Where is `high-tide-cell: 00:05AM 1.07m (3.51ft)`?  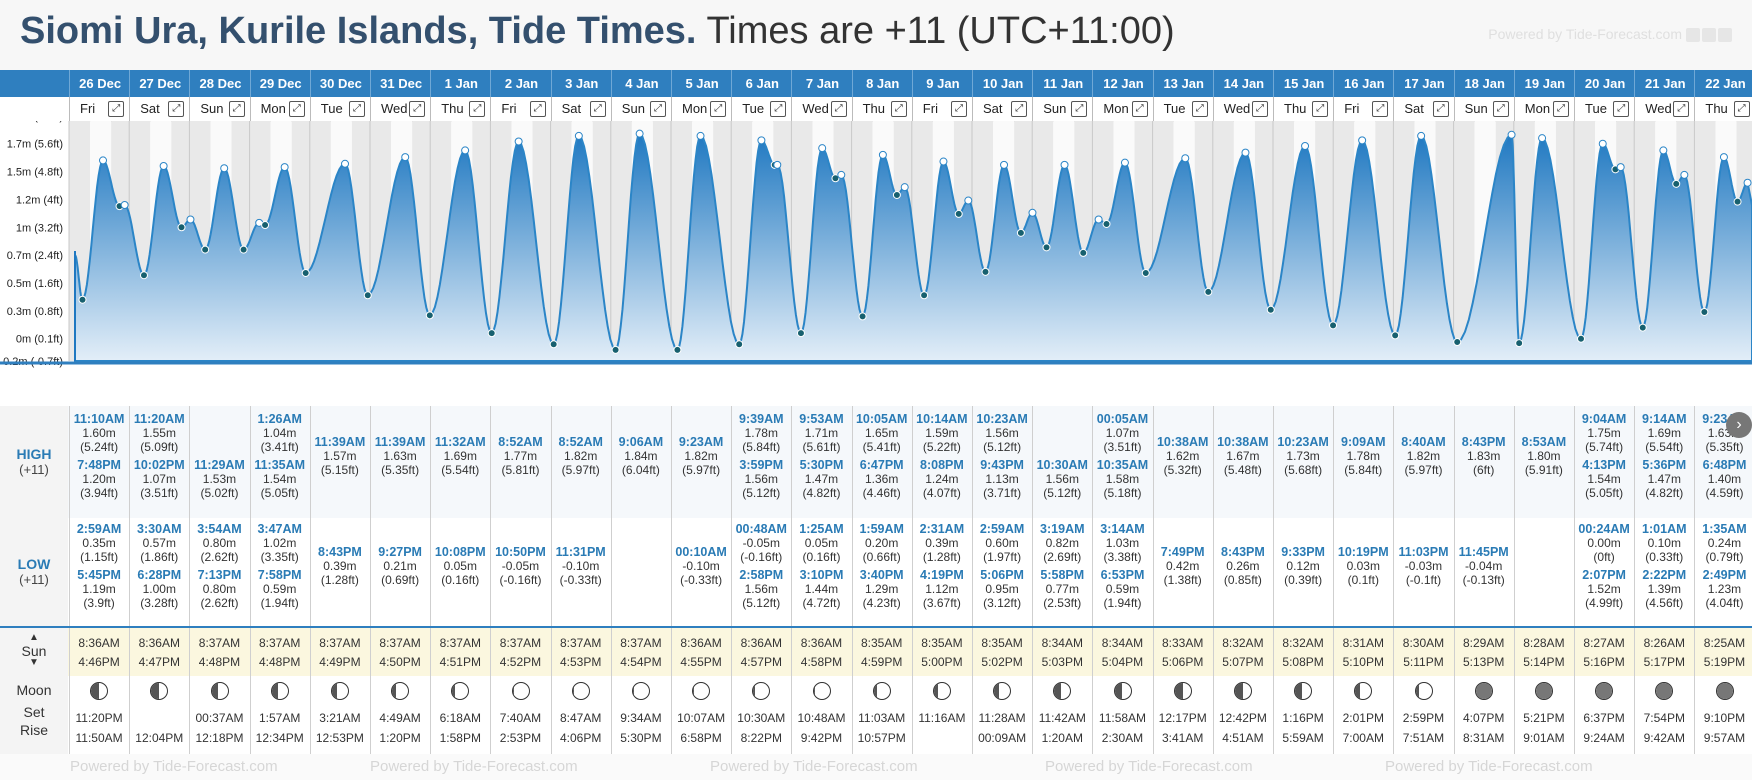 high-tide-cell: 00:05AM 1.07m (3.51ft) is located at coordinates (1122, 433).